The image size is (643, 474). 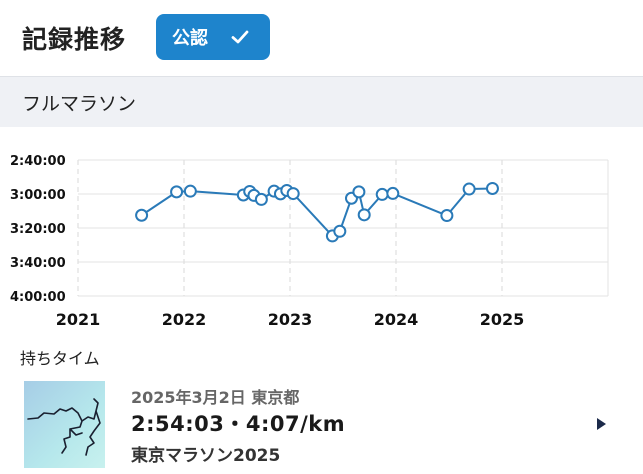 I want to click on best-time-pace: 2:54:03・4:07/km, so click(x=238, y=424).